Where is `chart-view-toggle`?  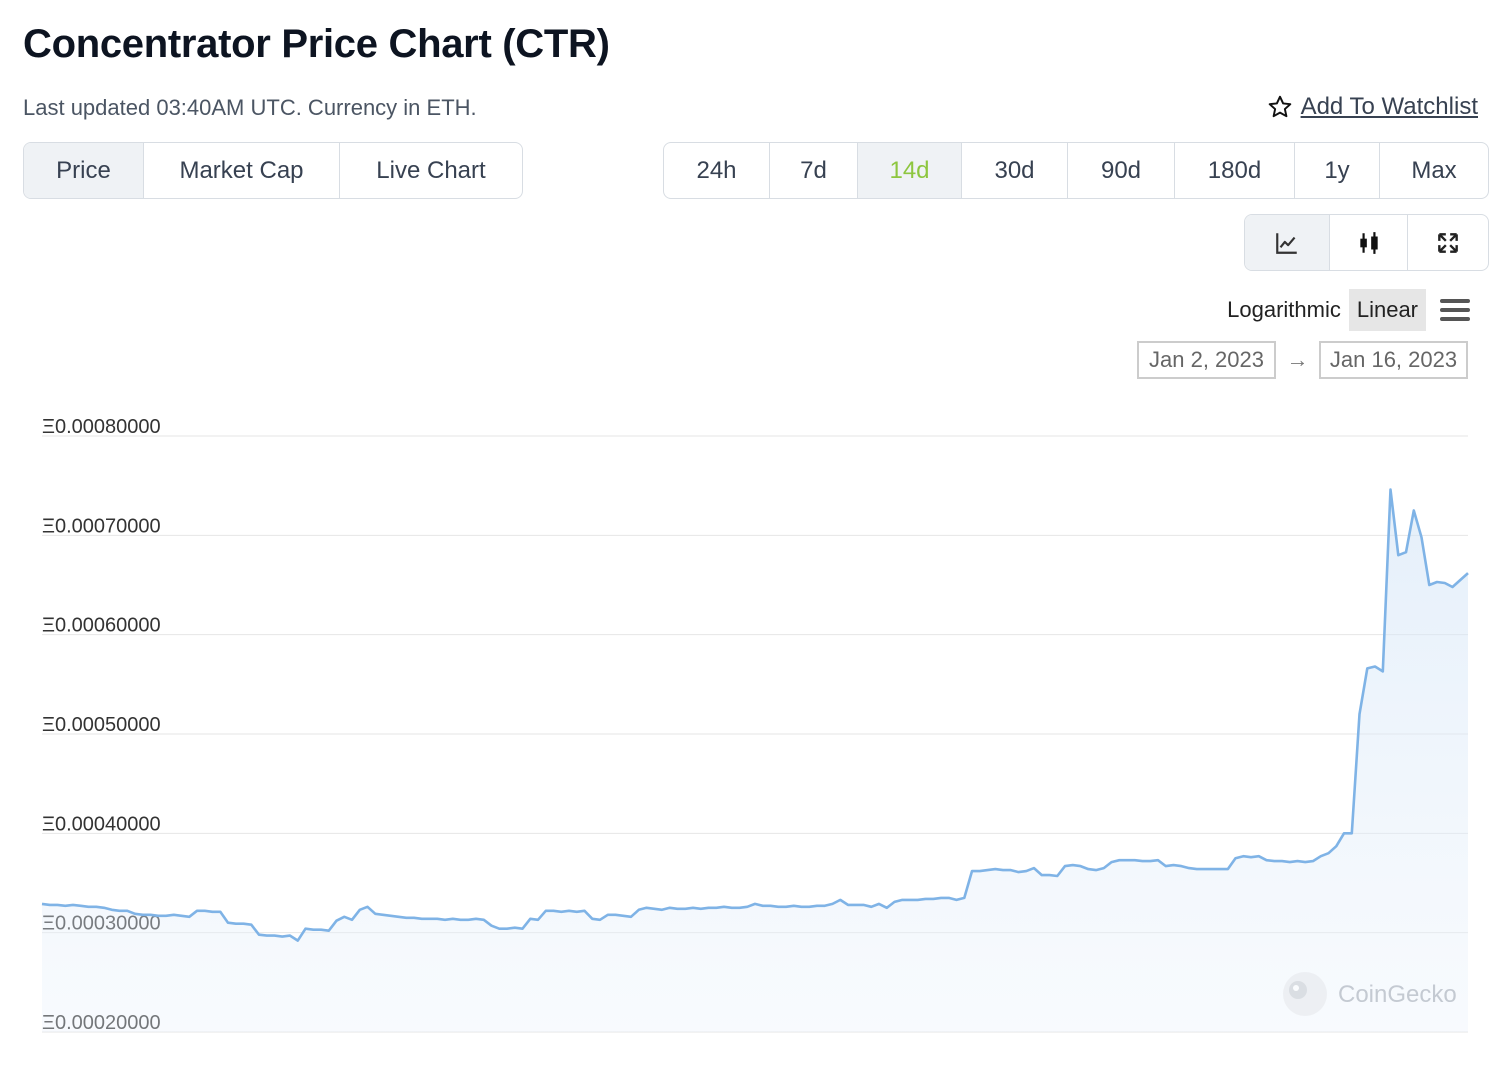 chart-view-toggle is located at coordinates (1366, 242).